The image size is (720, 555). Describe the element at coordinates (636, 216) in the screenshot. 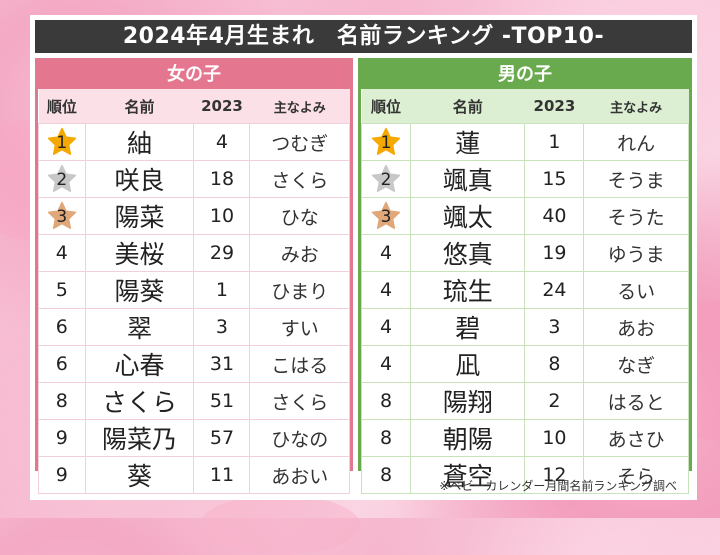

I see `reading-cell: そうた` at that location.